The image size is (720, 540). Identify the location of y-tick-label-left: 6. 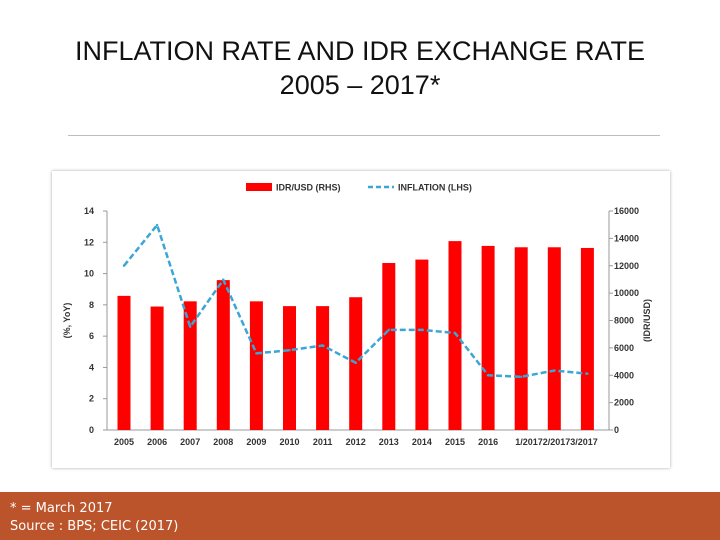
(91, 336).